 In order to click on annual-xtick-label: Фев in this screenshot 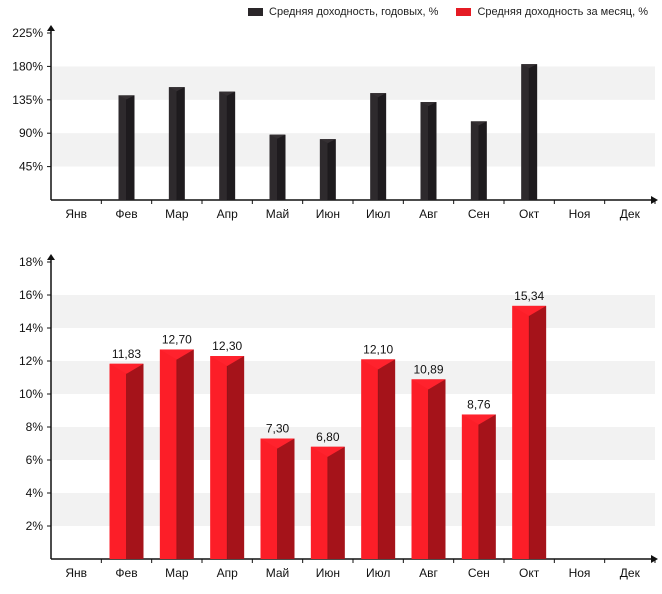, I will do `click(126, 214)`.